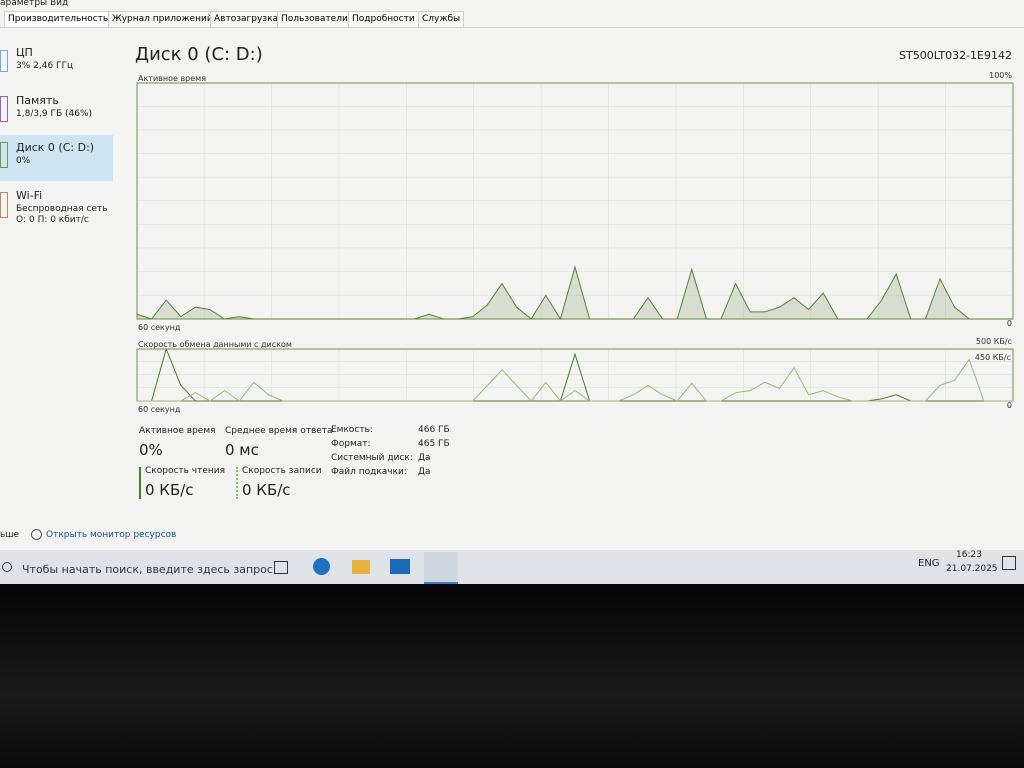 Image resolution: width=1024 pixels, height=768 pixels. I want to click on edge-icon, so click(321, 566).